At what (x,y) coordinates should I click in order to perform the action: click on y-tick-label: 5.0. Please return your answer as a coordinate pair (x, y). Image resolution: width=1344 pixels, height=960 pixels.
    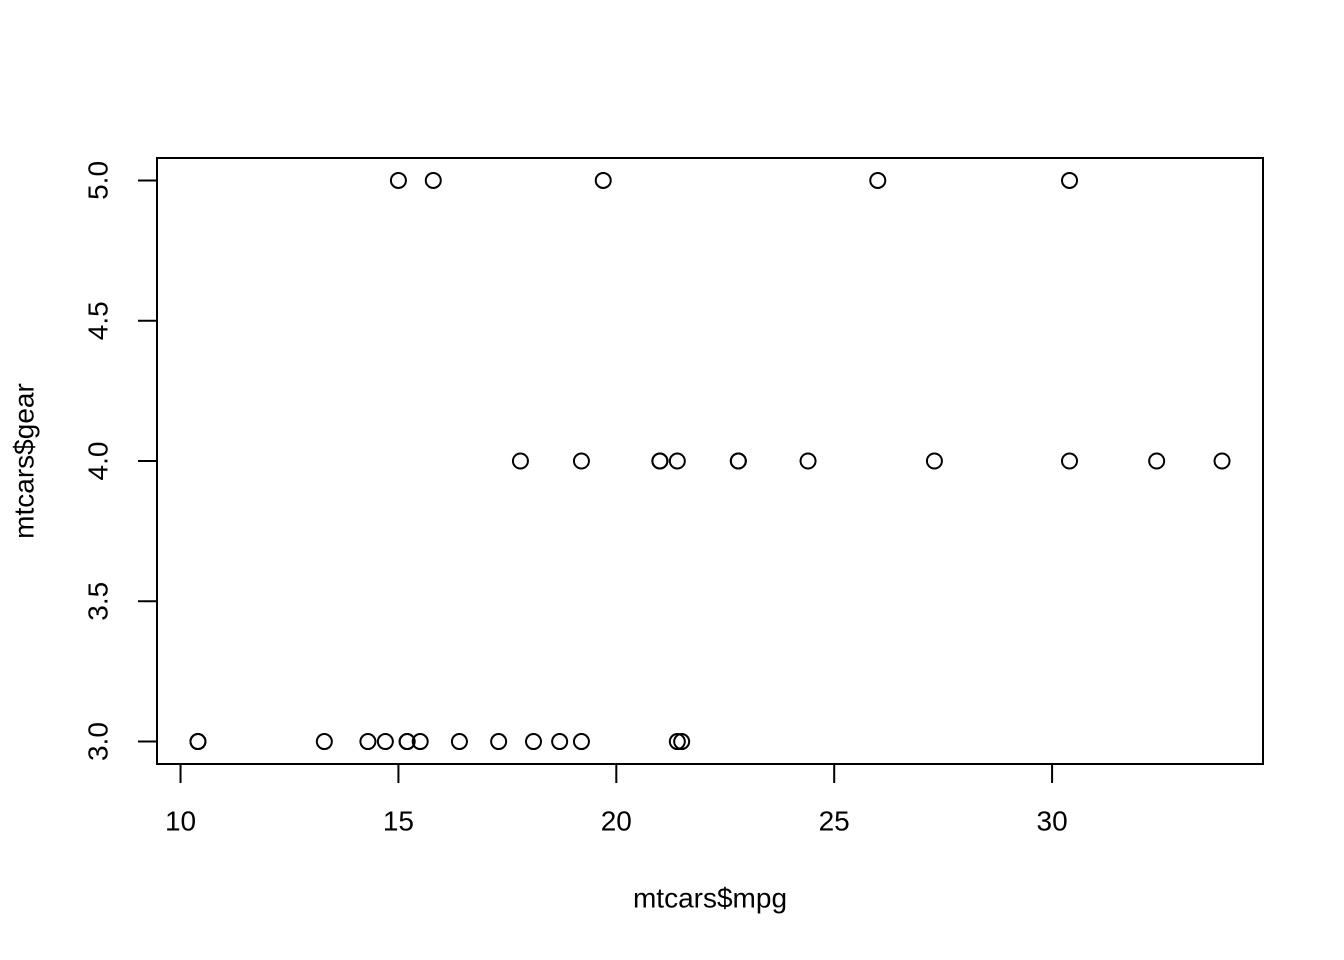
    Looking at the image, I should click on (97, 180).